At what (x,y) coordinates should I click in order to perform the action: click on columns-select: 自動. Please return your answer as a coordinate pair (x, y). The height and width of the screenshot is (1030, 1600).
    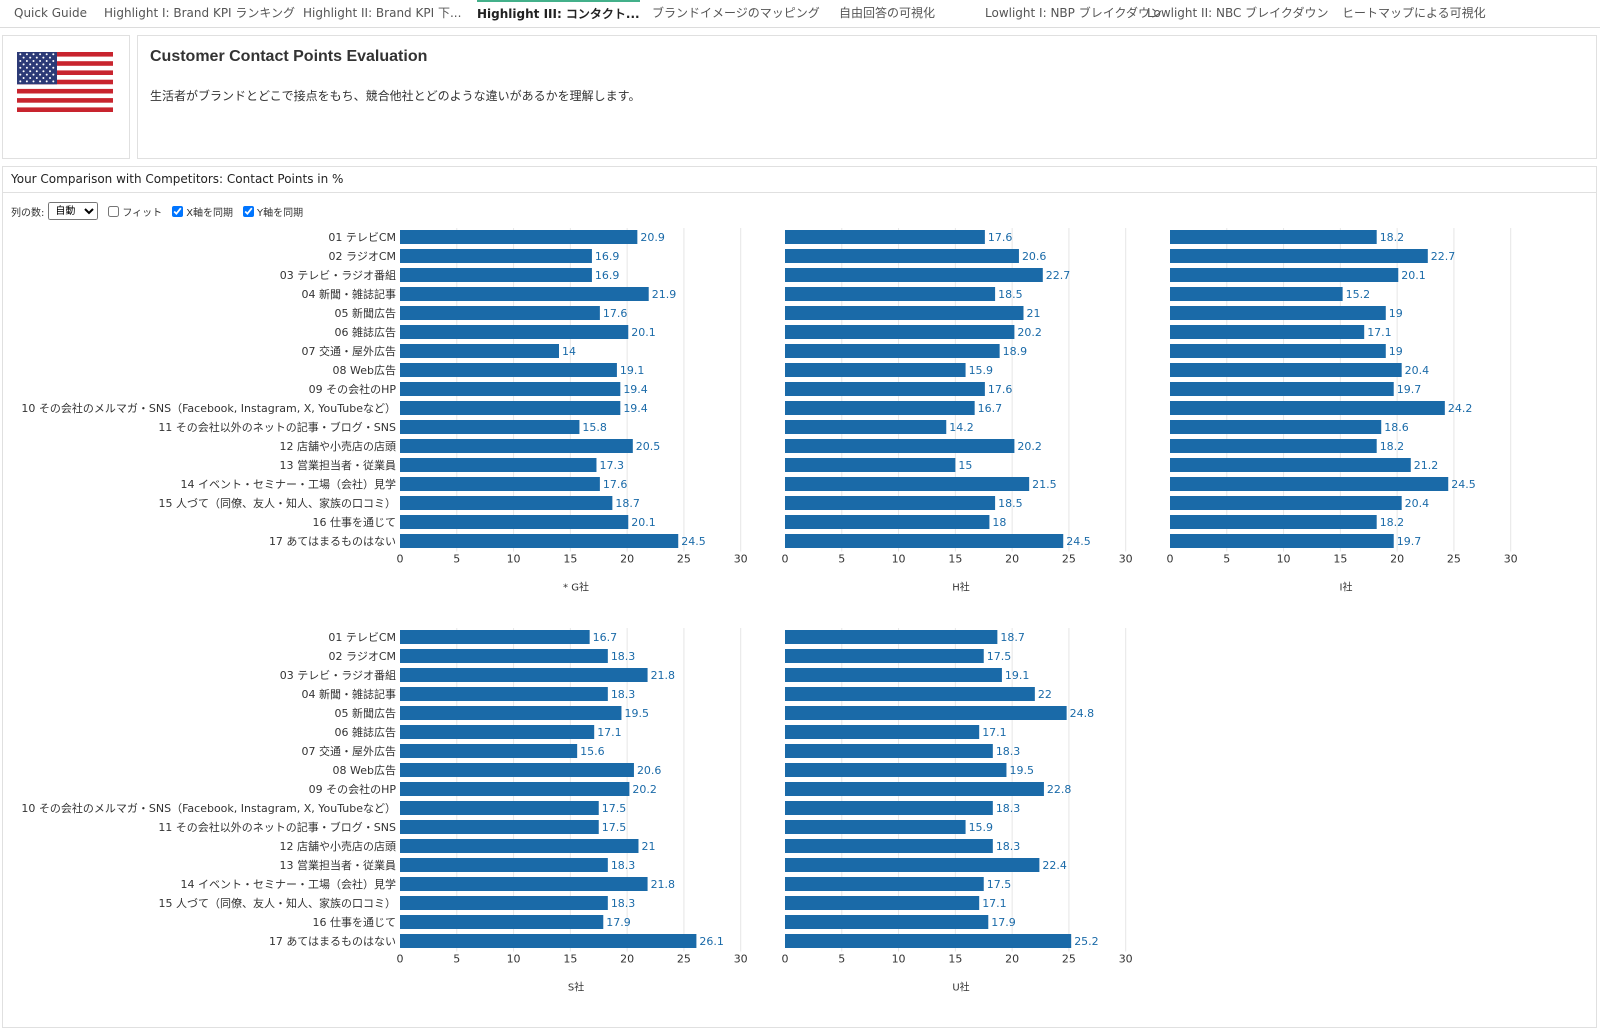
    Looking at the image, I should click on (73, 211).